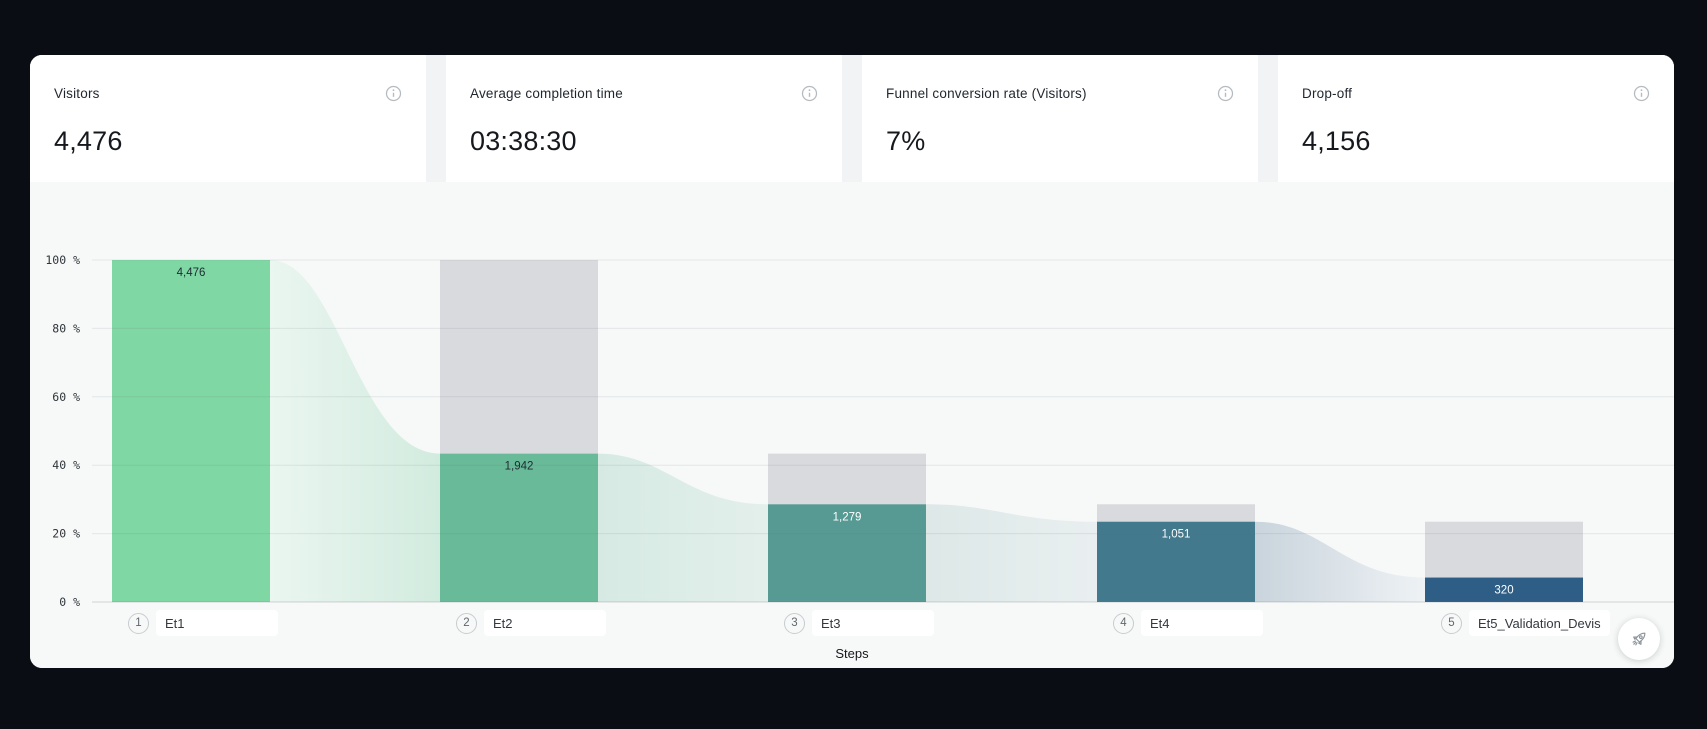 Image resolution: width=1707 pixels, height=729 pixels. What do you see at coordinates (66, 465) in the screenshot?
I see `y-tick-label: 40 %` at bounding box center [66, 465].